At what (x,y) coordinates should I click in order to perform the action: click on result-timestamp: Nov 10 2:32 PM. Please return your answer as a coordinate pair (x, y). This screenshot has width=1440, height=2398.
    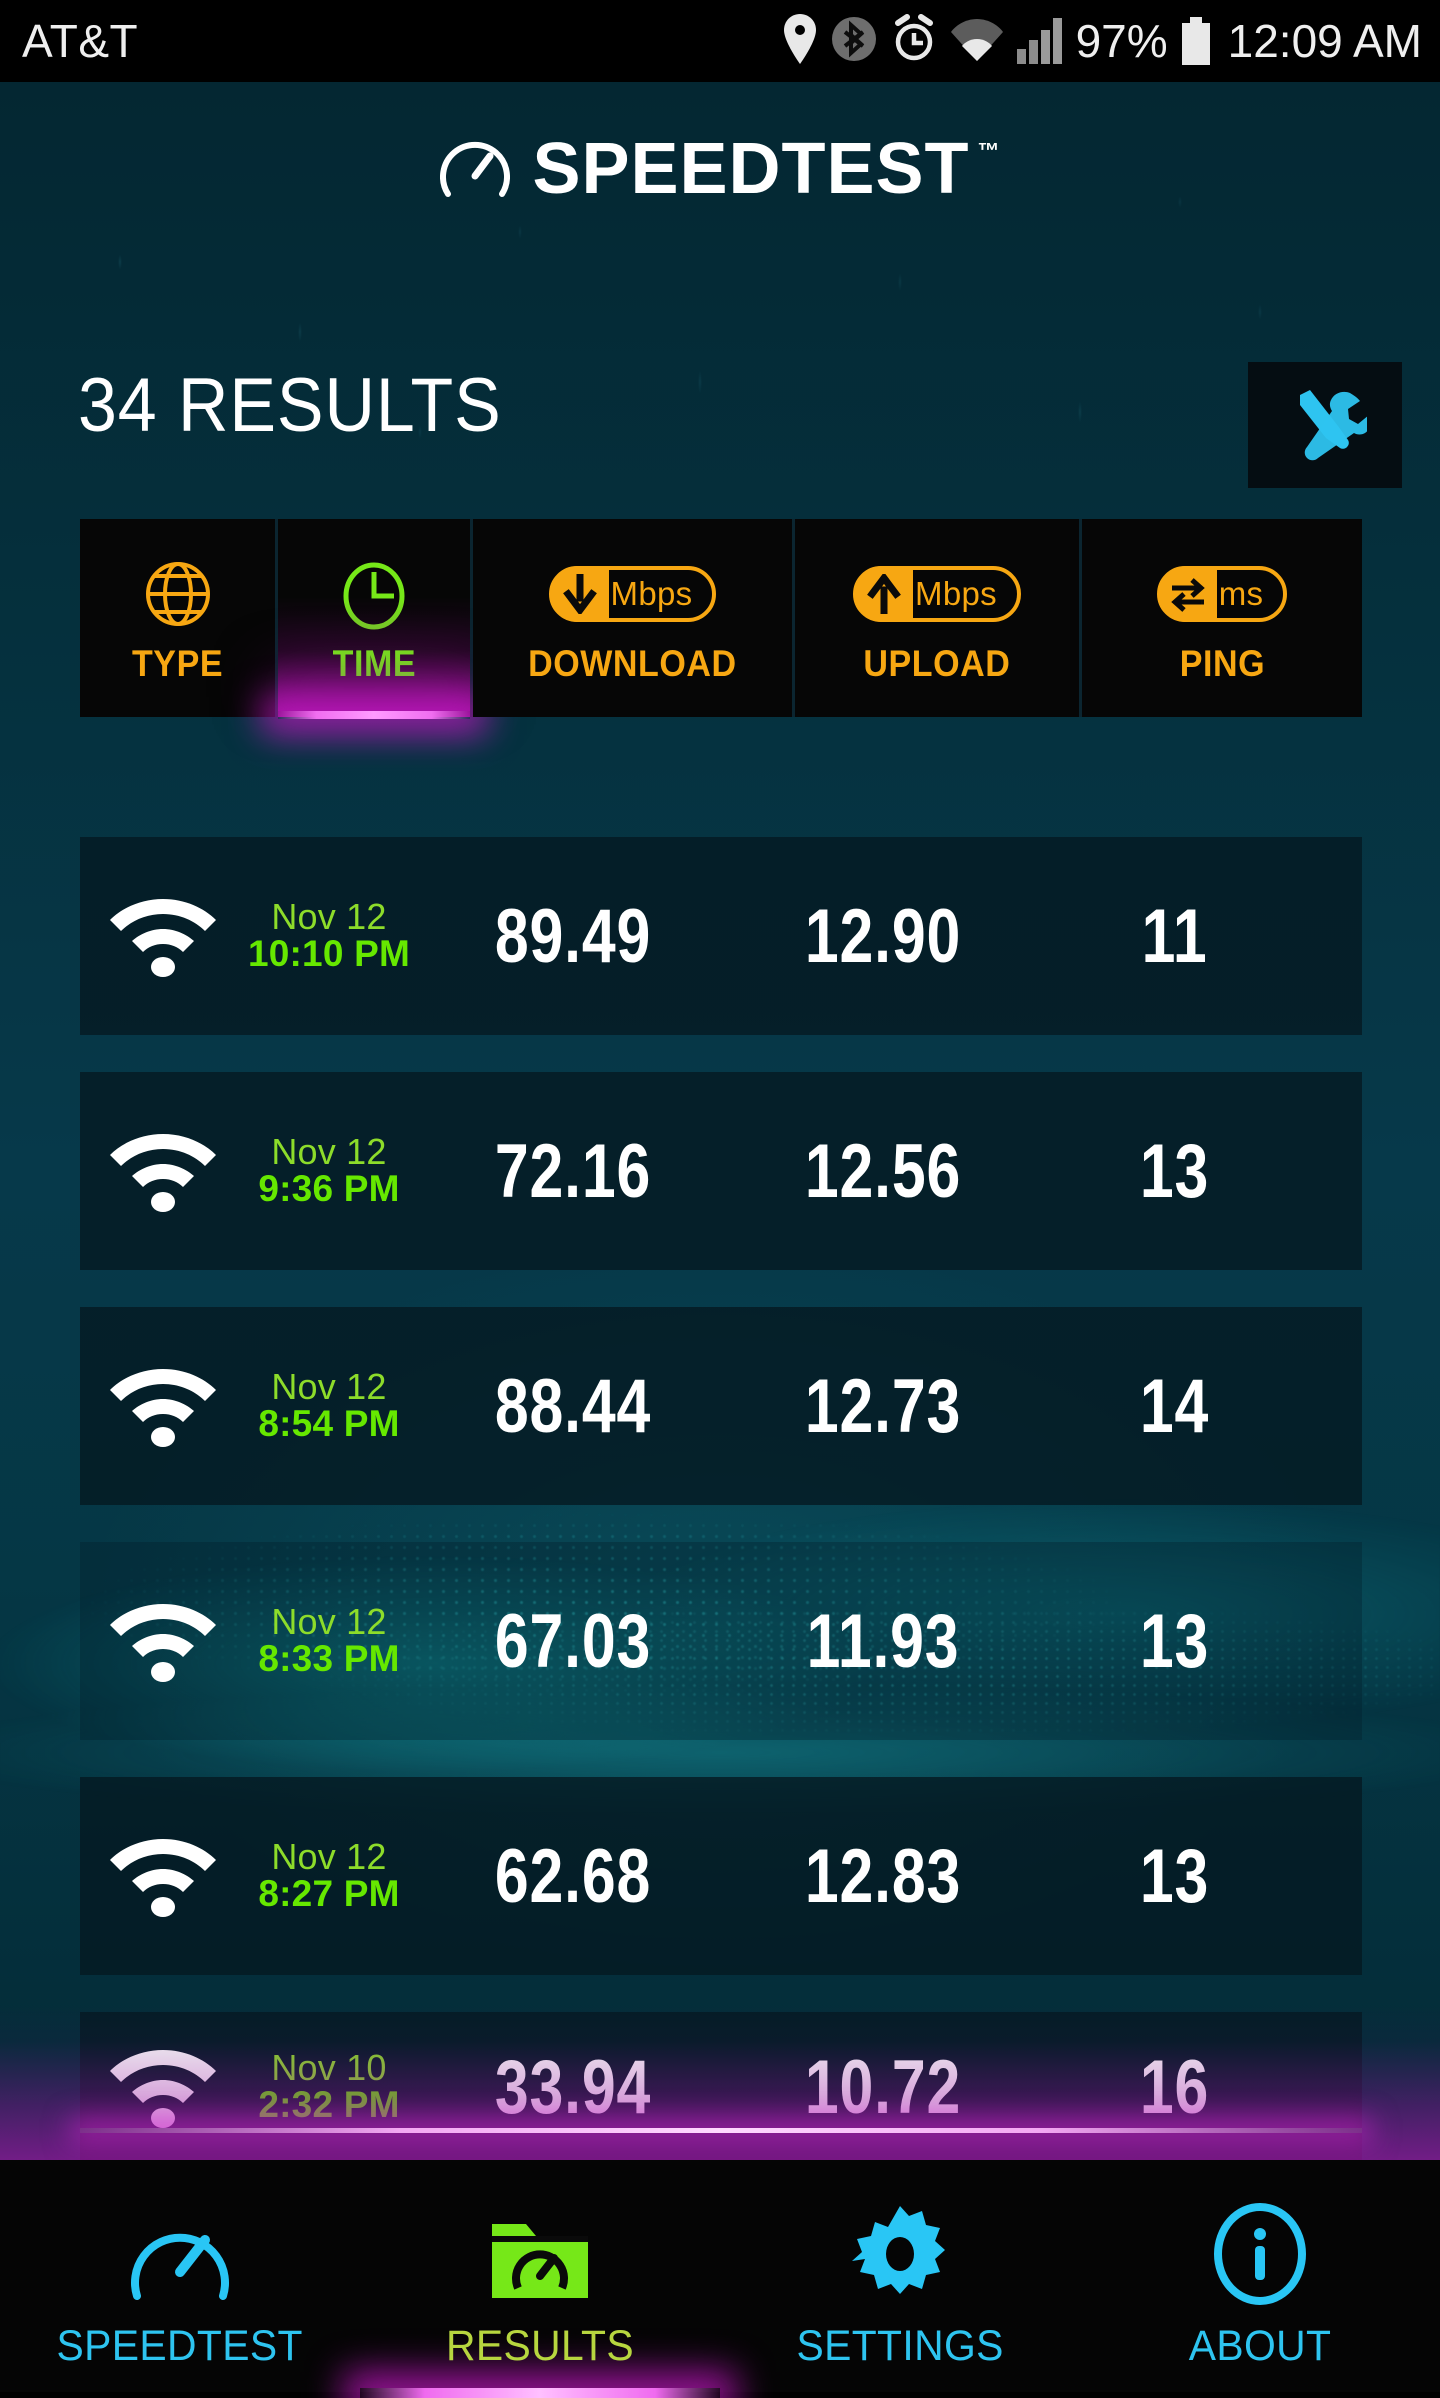
    Looking at the image, I should click on (329, 2086).